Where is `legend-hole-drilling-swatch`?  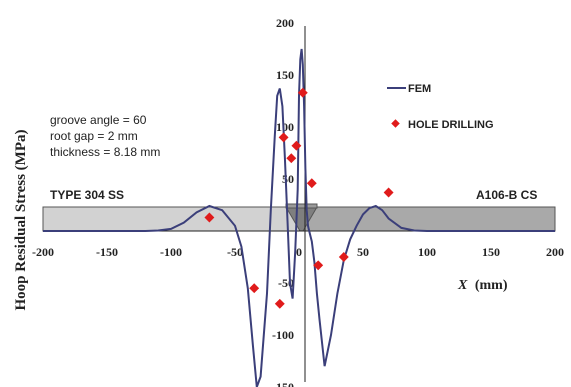
legend-hole-drilling-swatch is located at coordinates (395, 123).